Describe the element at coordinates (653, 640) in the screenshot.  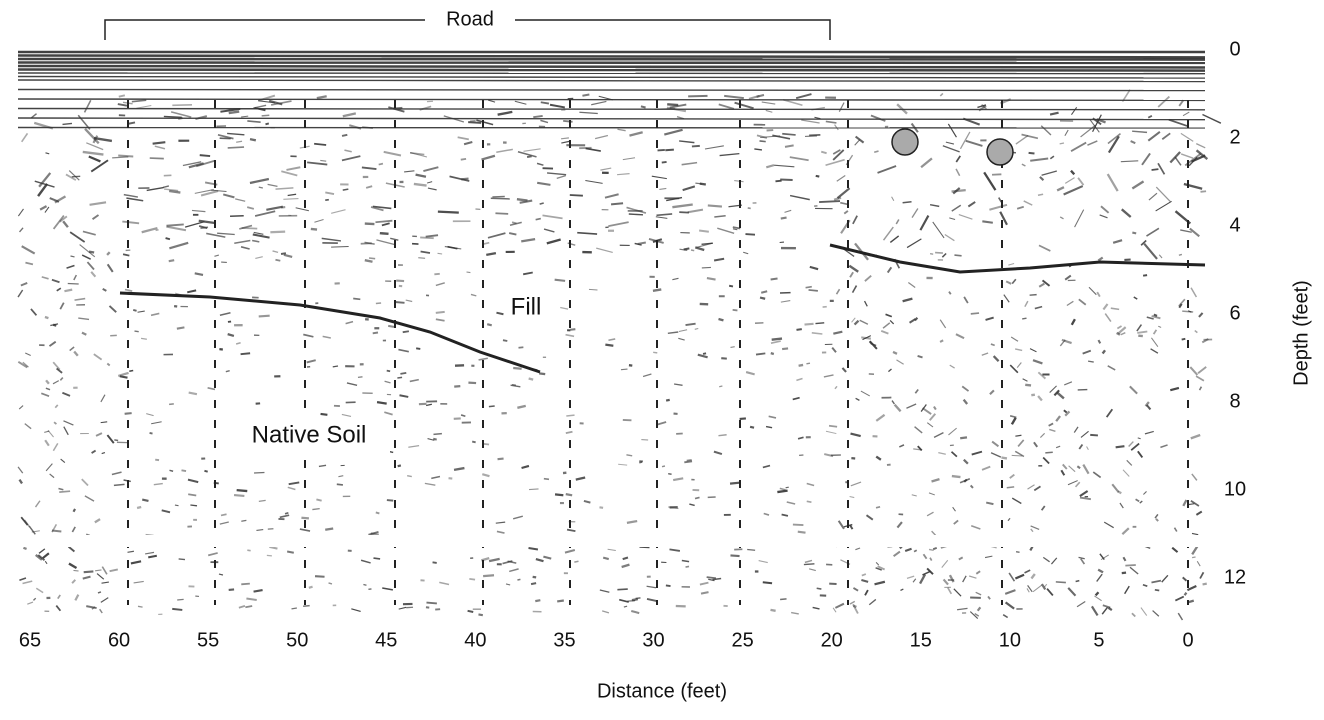
I see `x-tick-label: 30` at that location.